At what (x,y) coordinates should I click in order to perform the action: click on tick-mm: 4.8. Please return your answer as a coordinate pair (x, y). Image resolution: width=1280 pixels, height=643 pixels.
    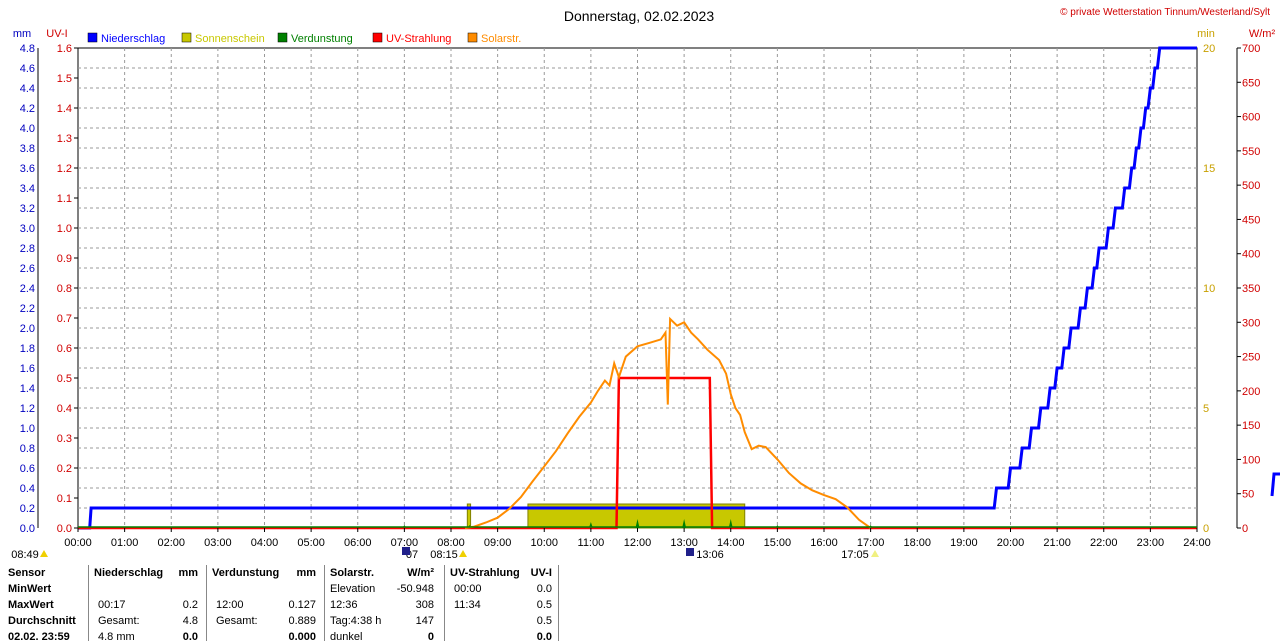
    Looking at the image, I should click on (27, 49).